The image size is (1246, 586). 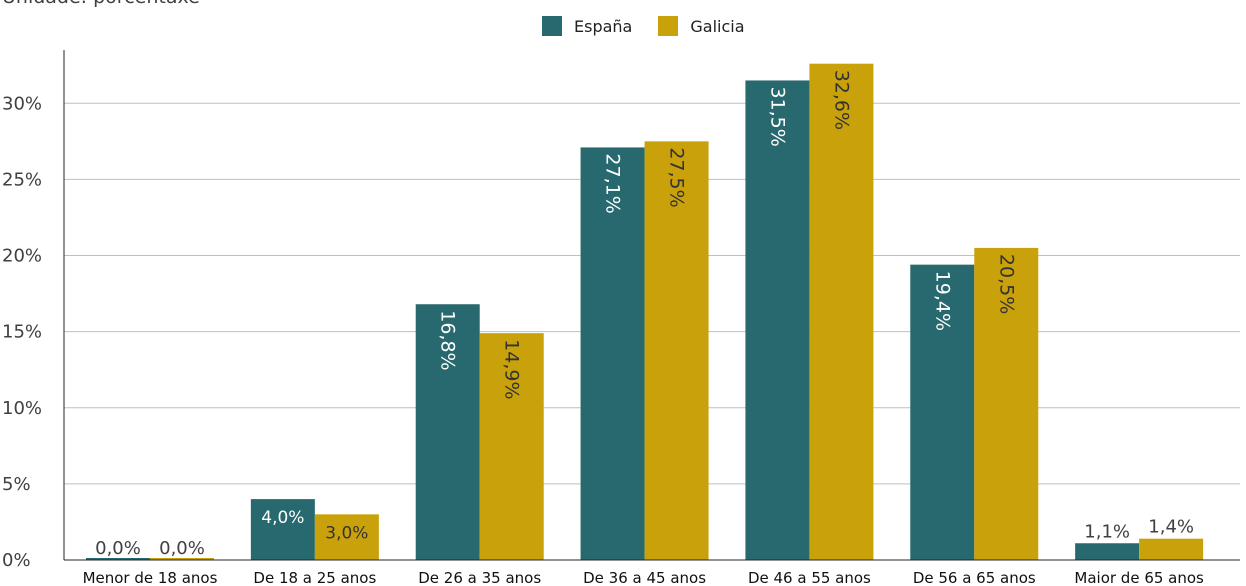 What do you see at coordinates (150, 577) in the screenshot?
I see `x-tick-label: Menor de 18 anos` at bounding box center [150, 577].